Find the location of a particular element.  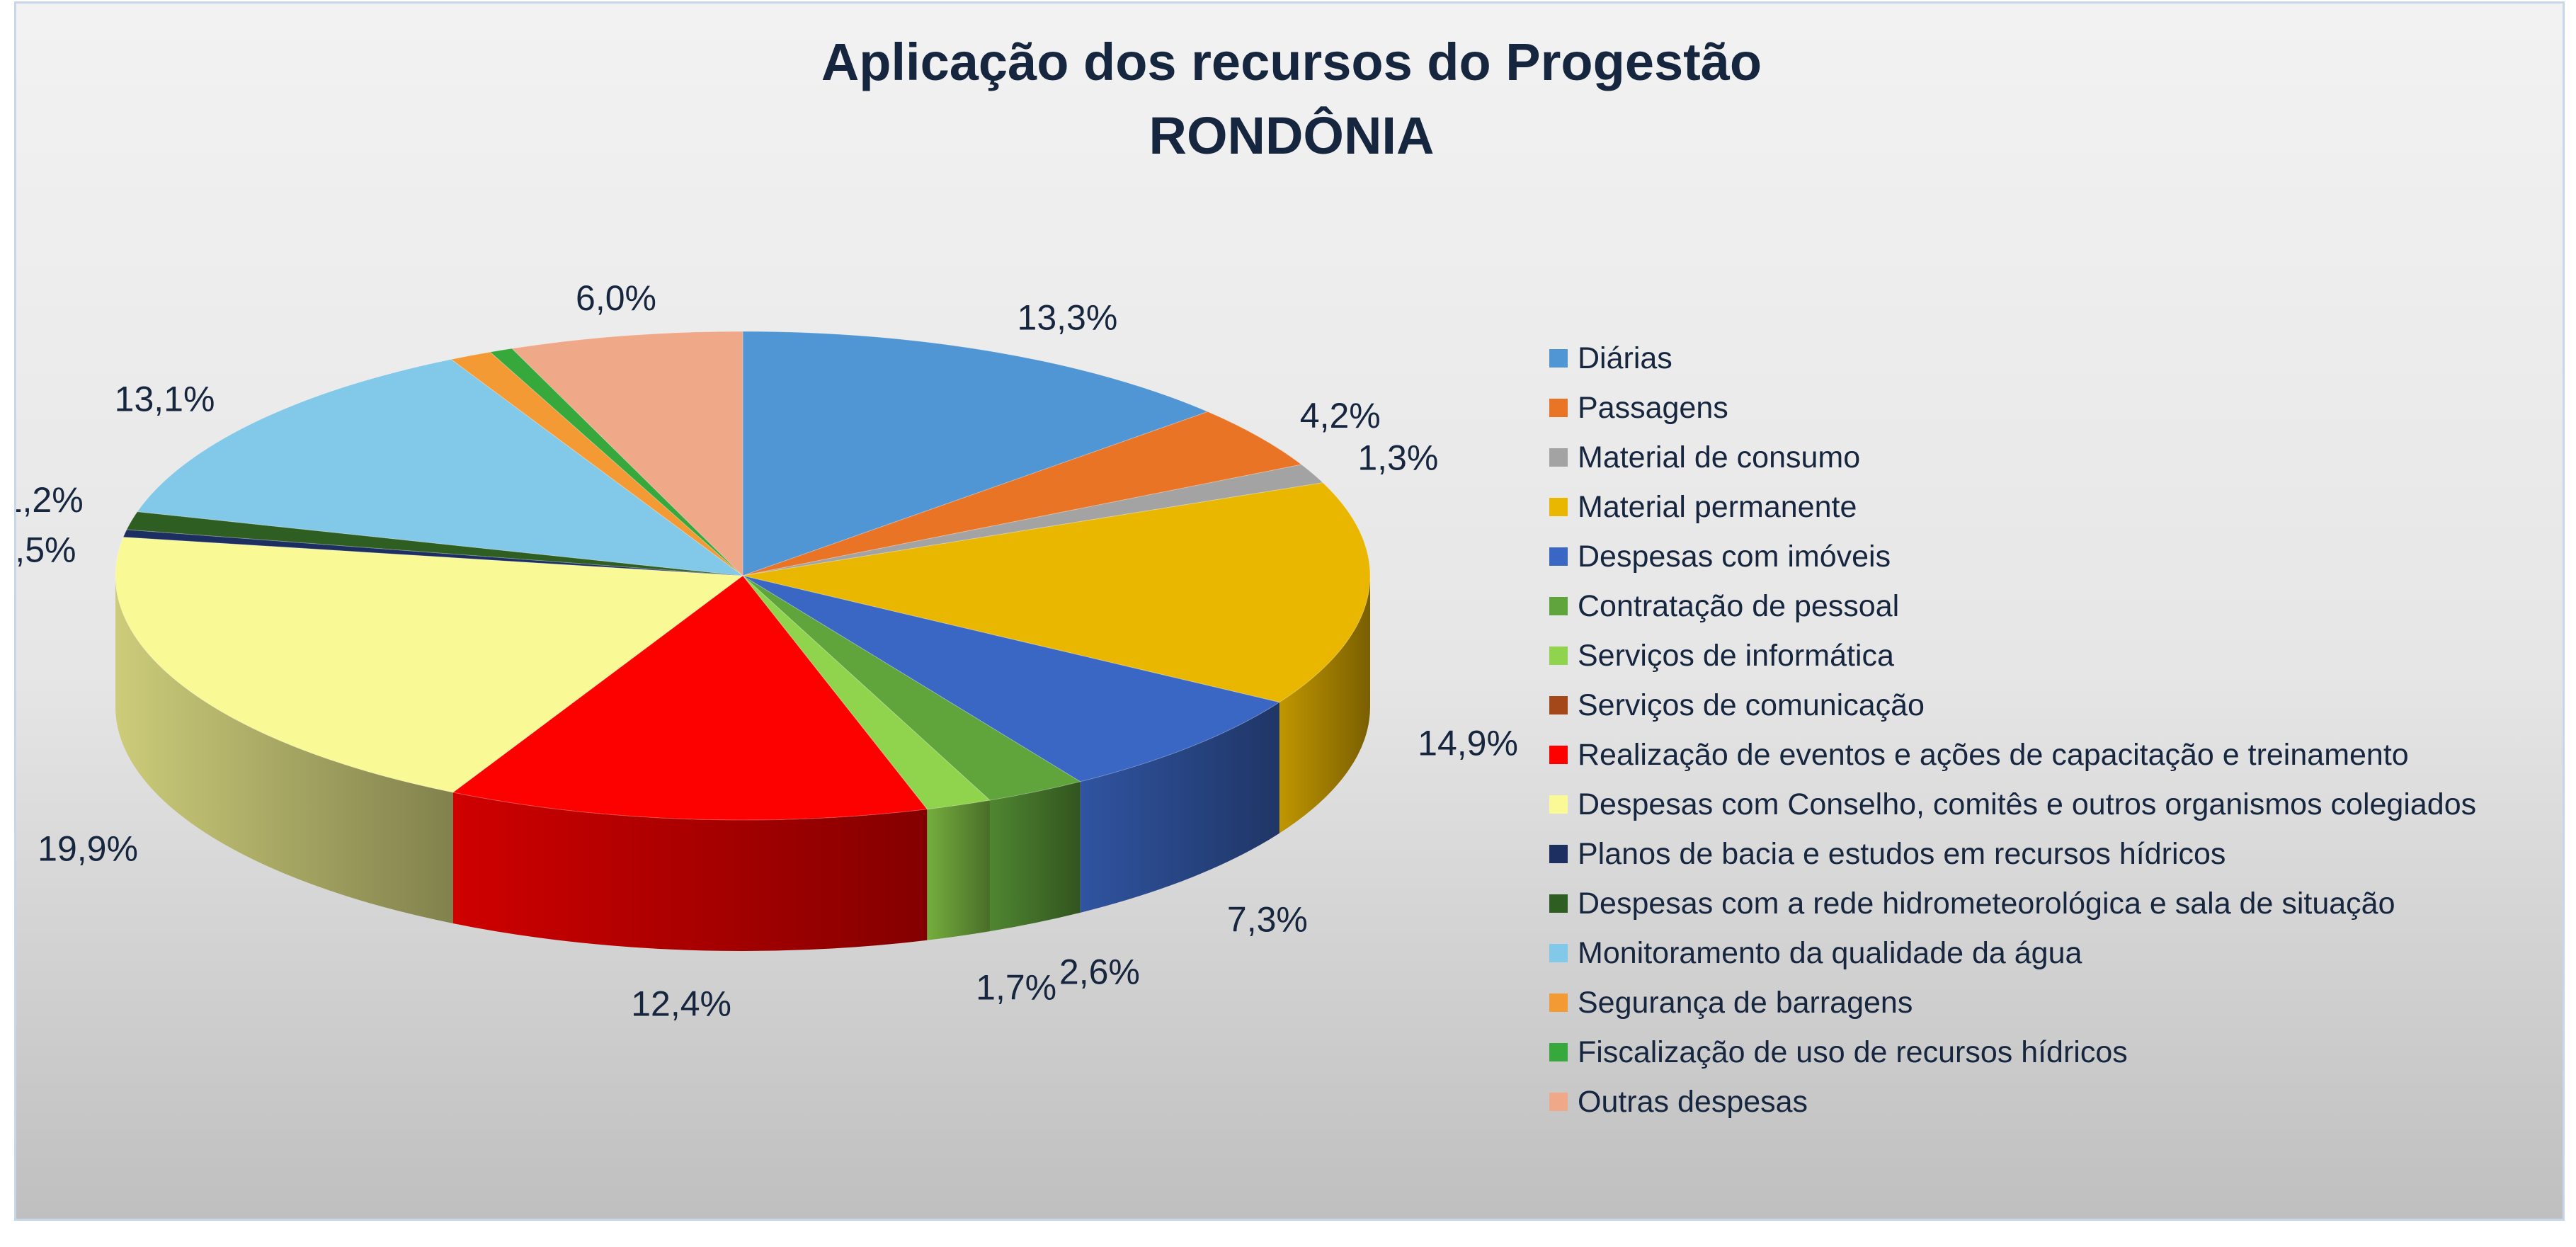

legend-item: Outras despesas is located at coordinates (2012, 1102).